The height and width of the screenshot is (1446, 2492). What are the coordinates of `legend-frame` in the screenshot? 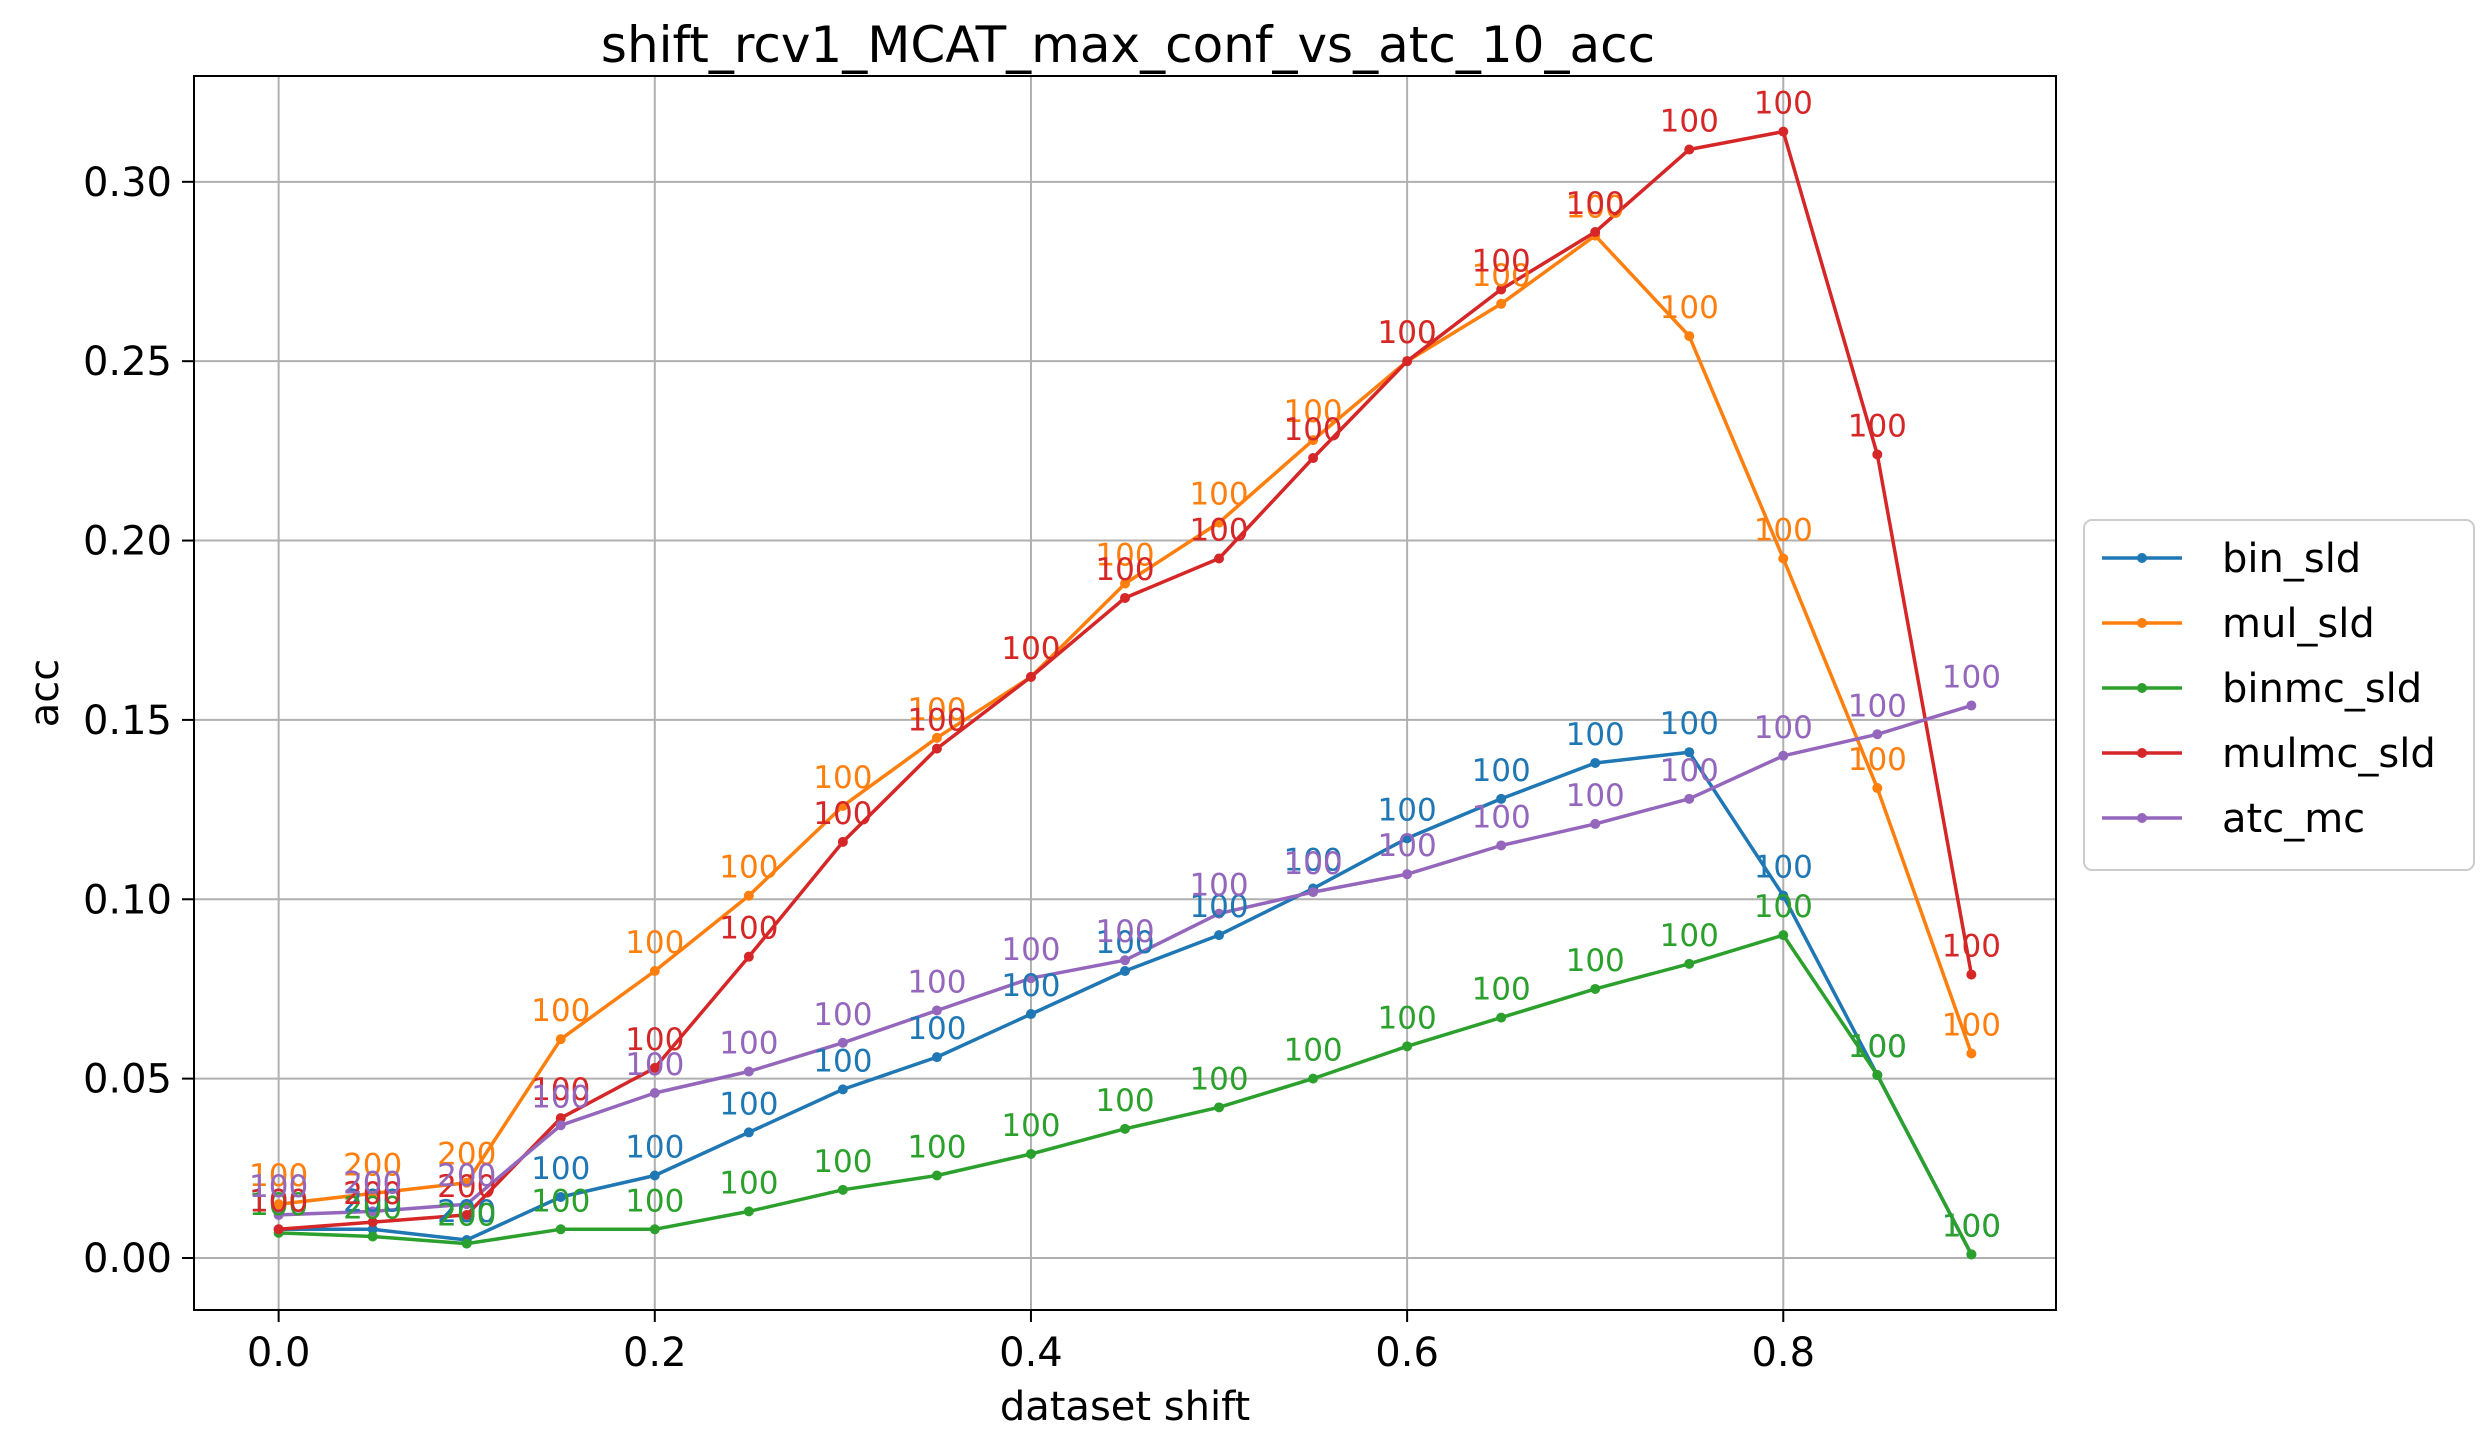 It's located at (2279, 695).